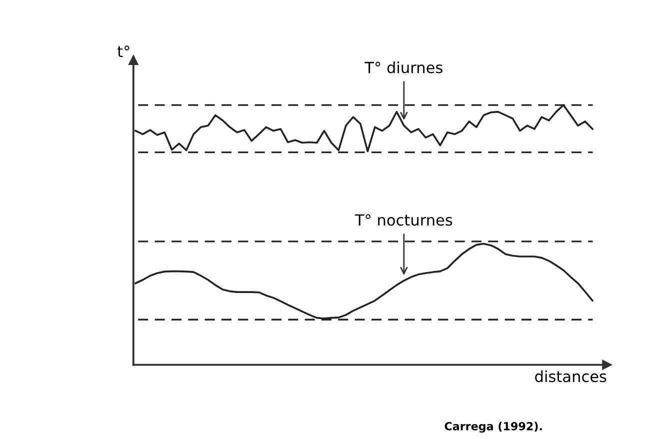  I want to click on text: T° diurnes, so click(403, 67).